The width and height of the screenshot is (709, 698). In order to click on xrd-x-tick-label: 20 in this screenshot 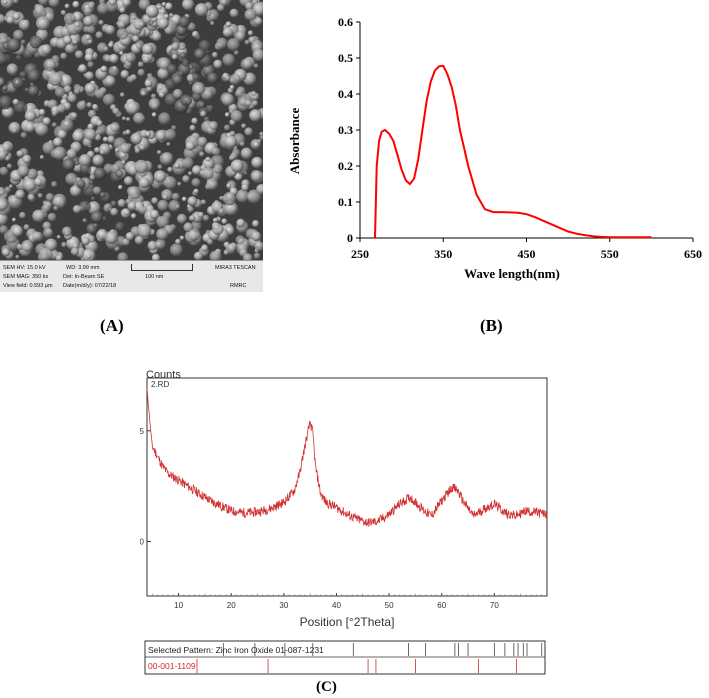, I will do `click(231, 605)`.